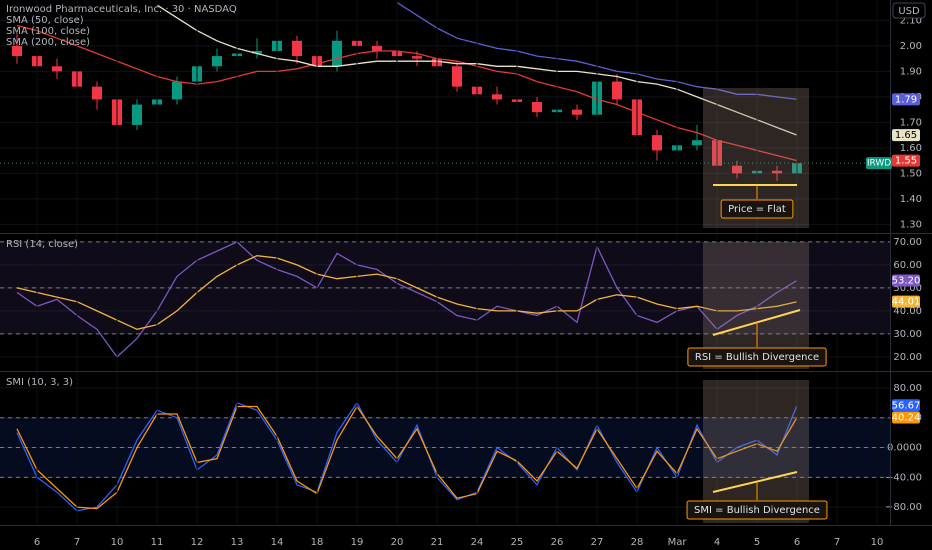 The height and width of the screenshot is (550, 932). What do you see at coordinates (277, 542) in the screenshot?
I see `x-tick-label: 14` at bounding box center [277, 542].